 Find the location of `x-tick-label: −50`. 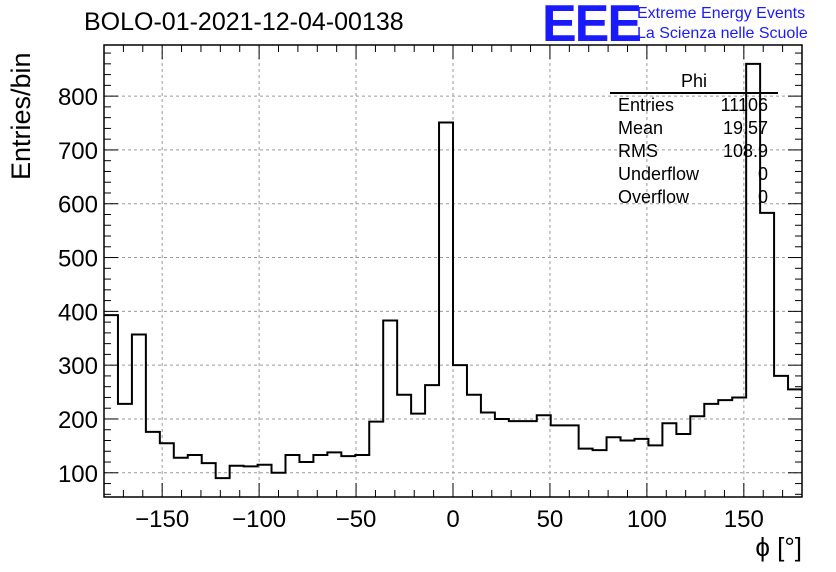

x-tick-label: −50 is located at coordinates (356, 519).